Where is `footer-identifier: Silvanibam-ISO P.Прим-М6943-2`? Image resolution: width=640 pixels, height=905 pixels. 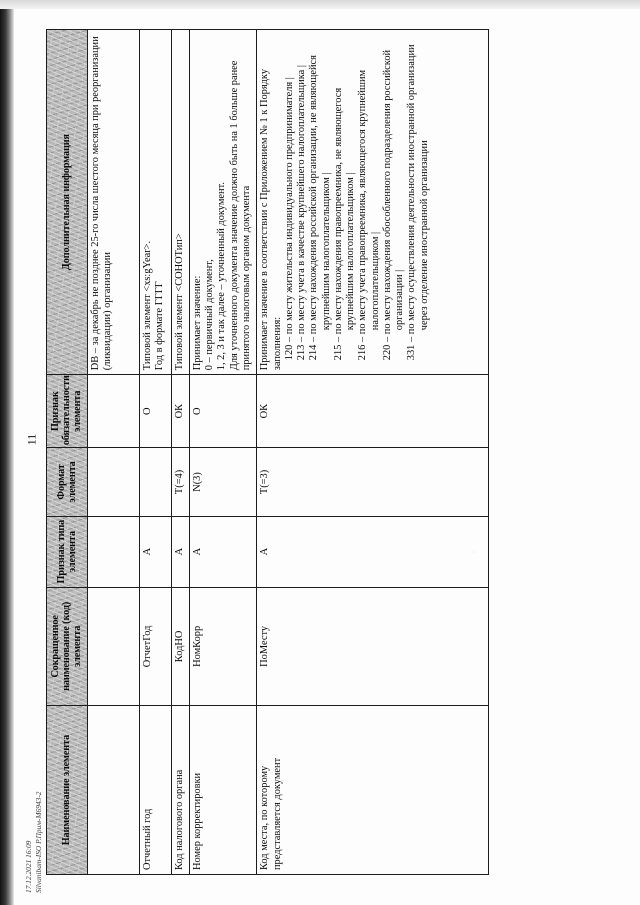
footer-identifier: Silvanibam-ISO P.Прим-М6943-2 is located at coordinates (38, 842).